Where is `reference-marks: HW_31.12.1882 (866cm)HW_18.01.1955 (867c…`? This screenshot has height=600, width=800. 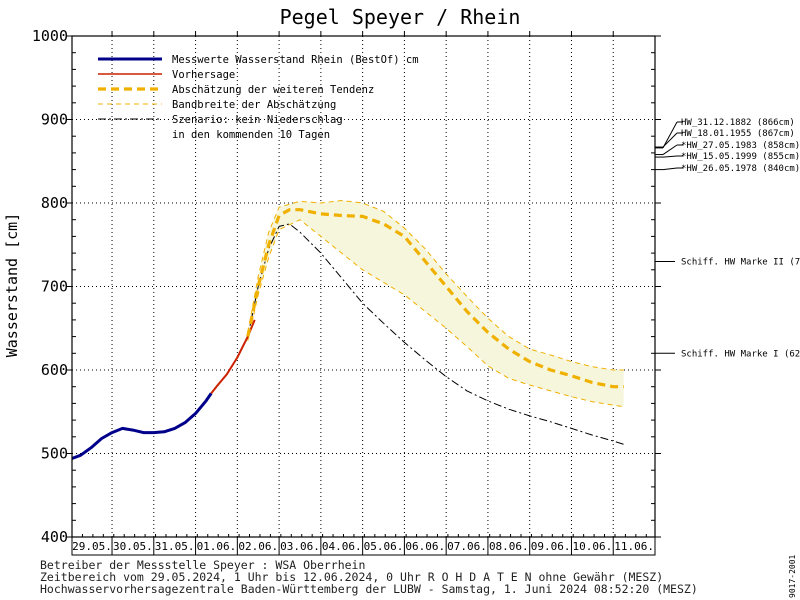 reference-marks: HW_31.12.1882 (866cm)HW_18.01.1955 (867c… is located at coordinates (727, 238).